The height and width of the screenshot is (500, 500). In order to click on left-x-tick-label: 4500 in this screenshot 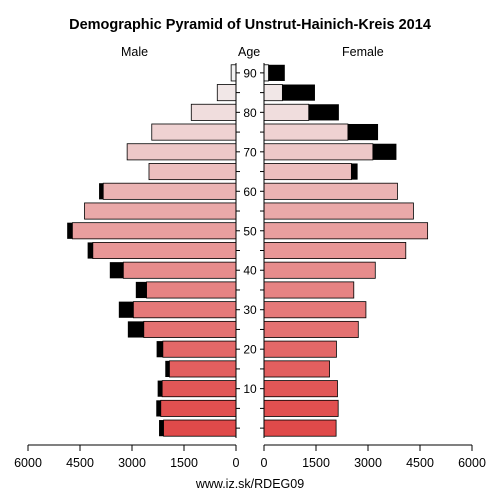, I will do `click(80, 463)`.